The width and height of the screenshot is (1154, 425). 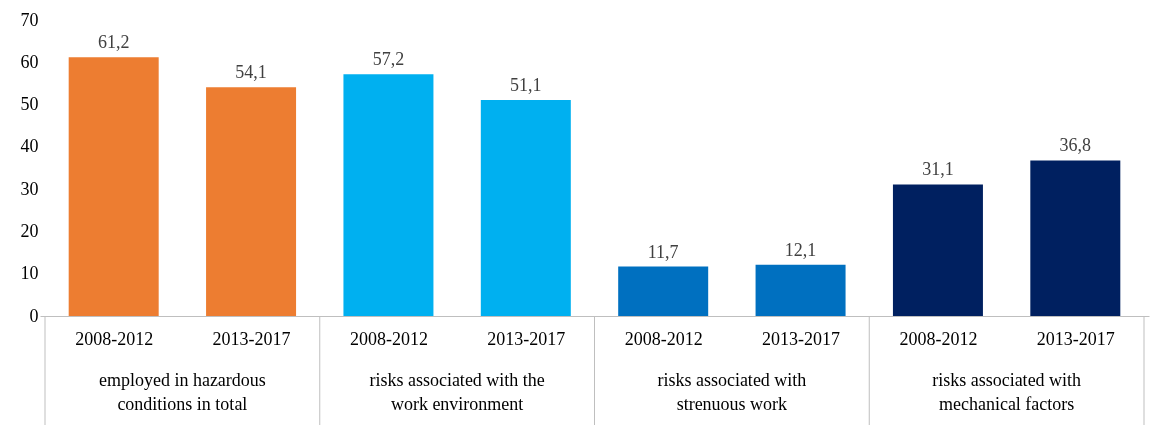 What do you see at coordinates (29, 230) in the screenshot?
I see `y-tick-label: 20` at bounding box center [29, 230].